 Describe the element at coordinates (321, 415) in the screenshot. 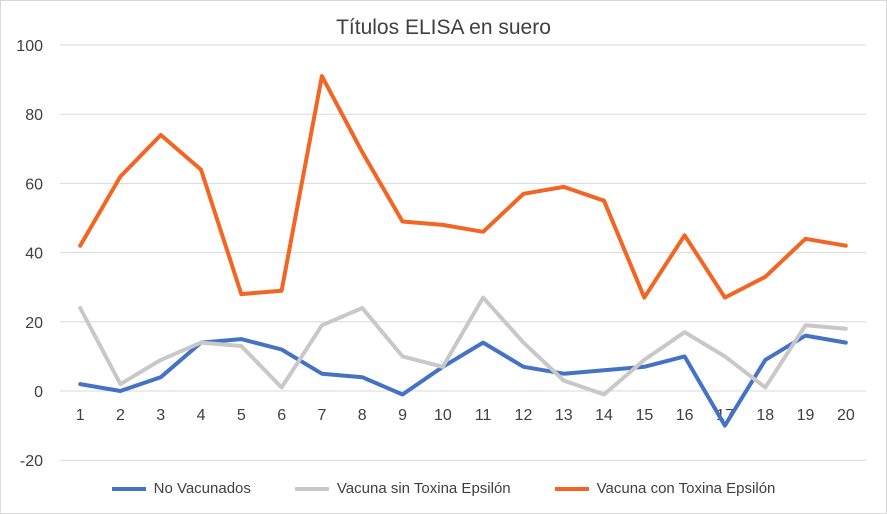

I see `x-tick-label: 7` at that location.